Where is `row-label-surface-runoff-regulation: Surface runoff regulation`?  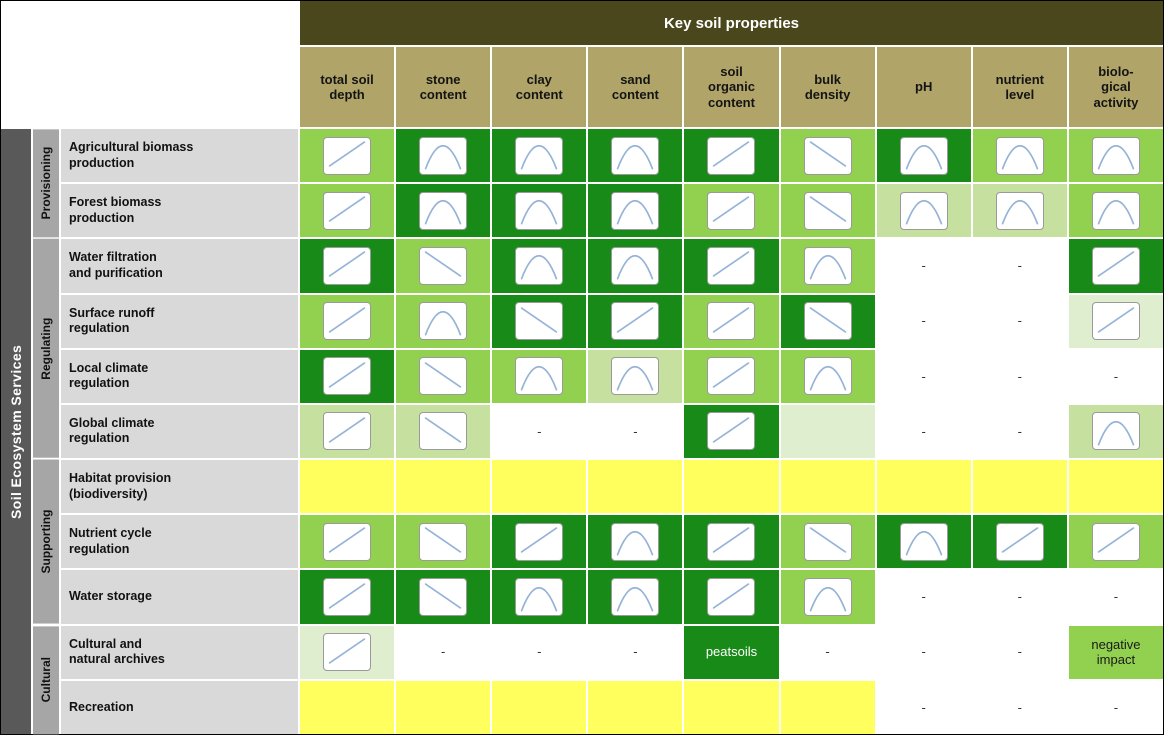
row-label-surface-runoff-regulation: Surface runoff regulation is located at coordinates (179, 321).